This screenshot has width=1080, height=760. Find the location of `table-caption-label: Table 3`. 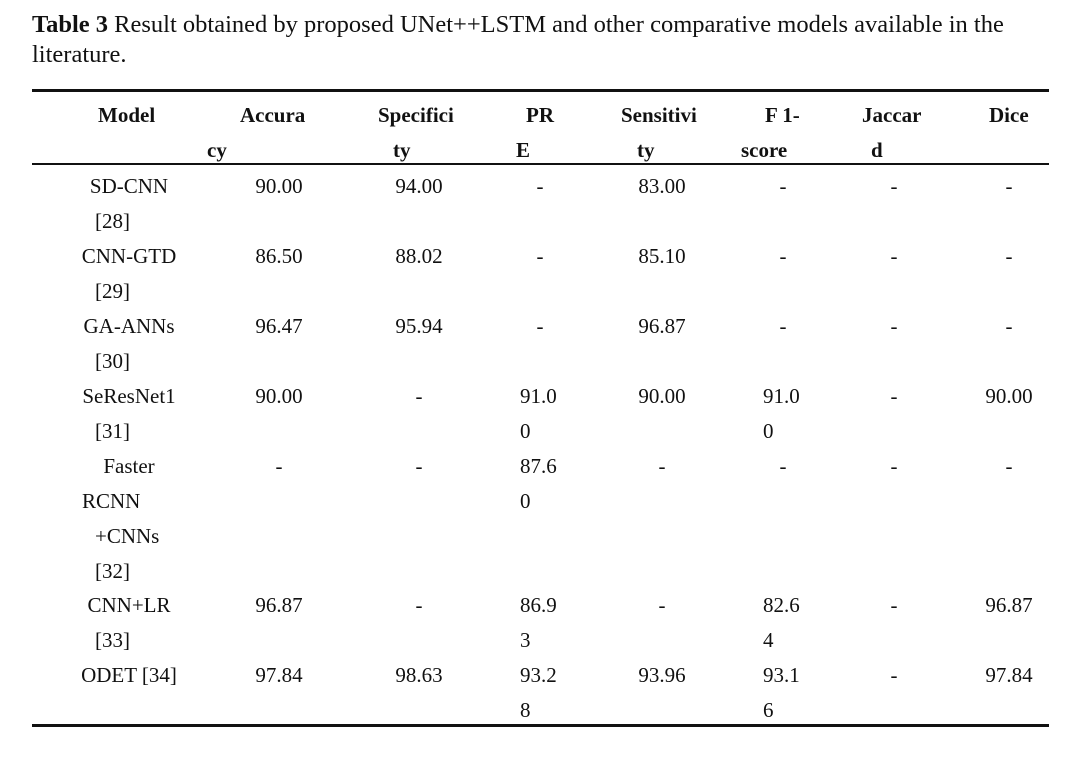

table-caption-label: Table 3 is located at coordinates (70, 24).